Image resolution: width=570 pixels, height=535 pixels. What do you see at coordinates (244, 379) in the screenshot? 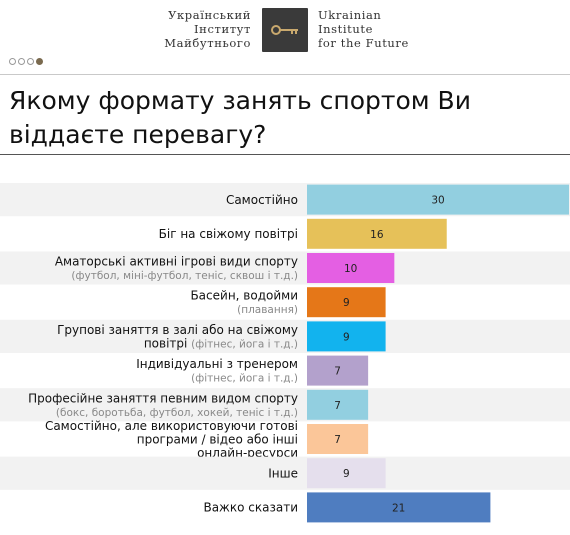
I see `category-sublabel: (фітнес, йога і т.д.)` at bounding box center [244, 379].